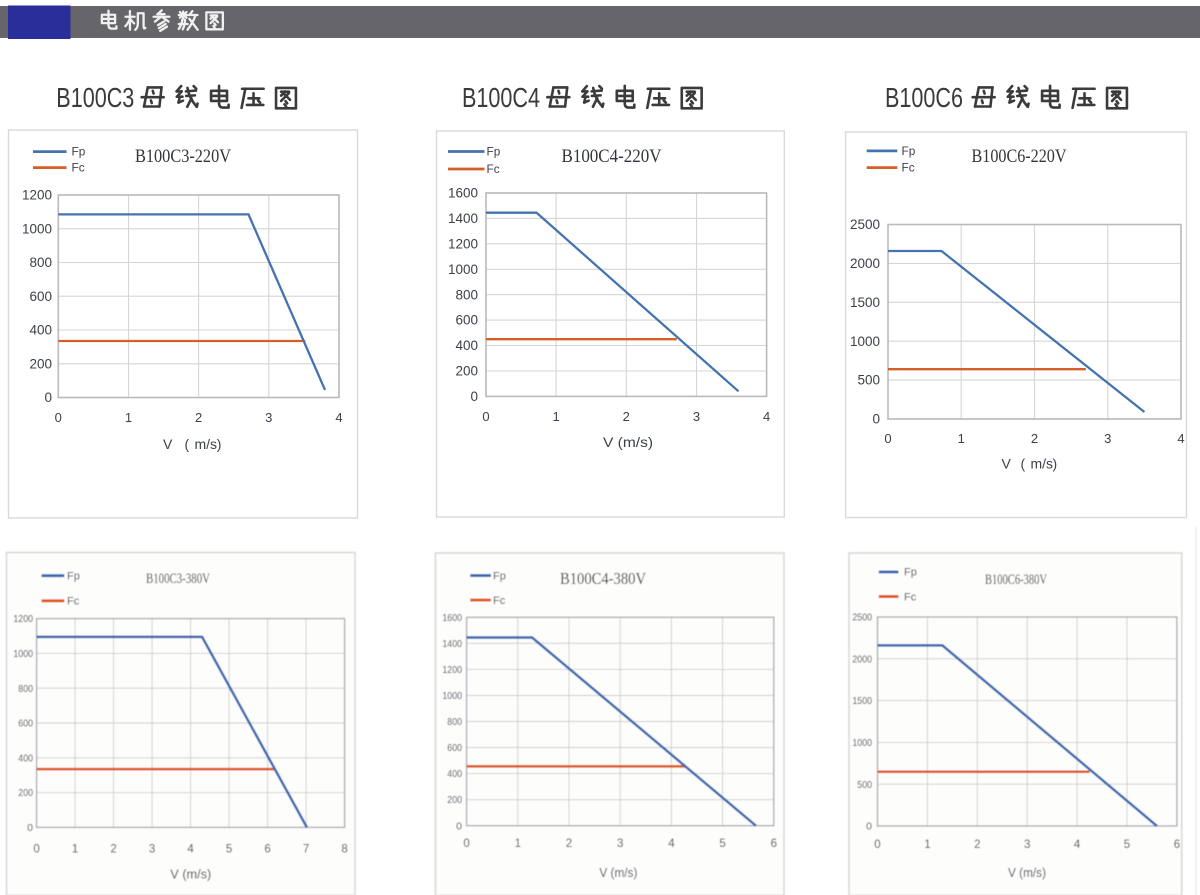 This screenshot has width=1200, height=895. What do you see at coordinates (95, 97) in the screenshot?
I see `svg-text: B100C3` at bounding box center [95, 97].